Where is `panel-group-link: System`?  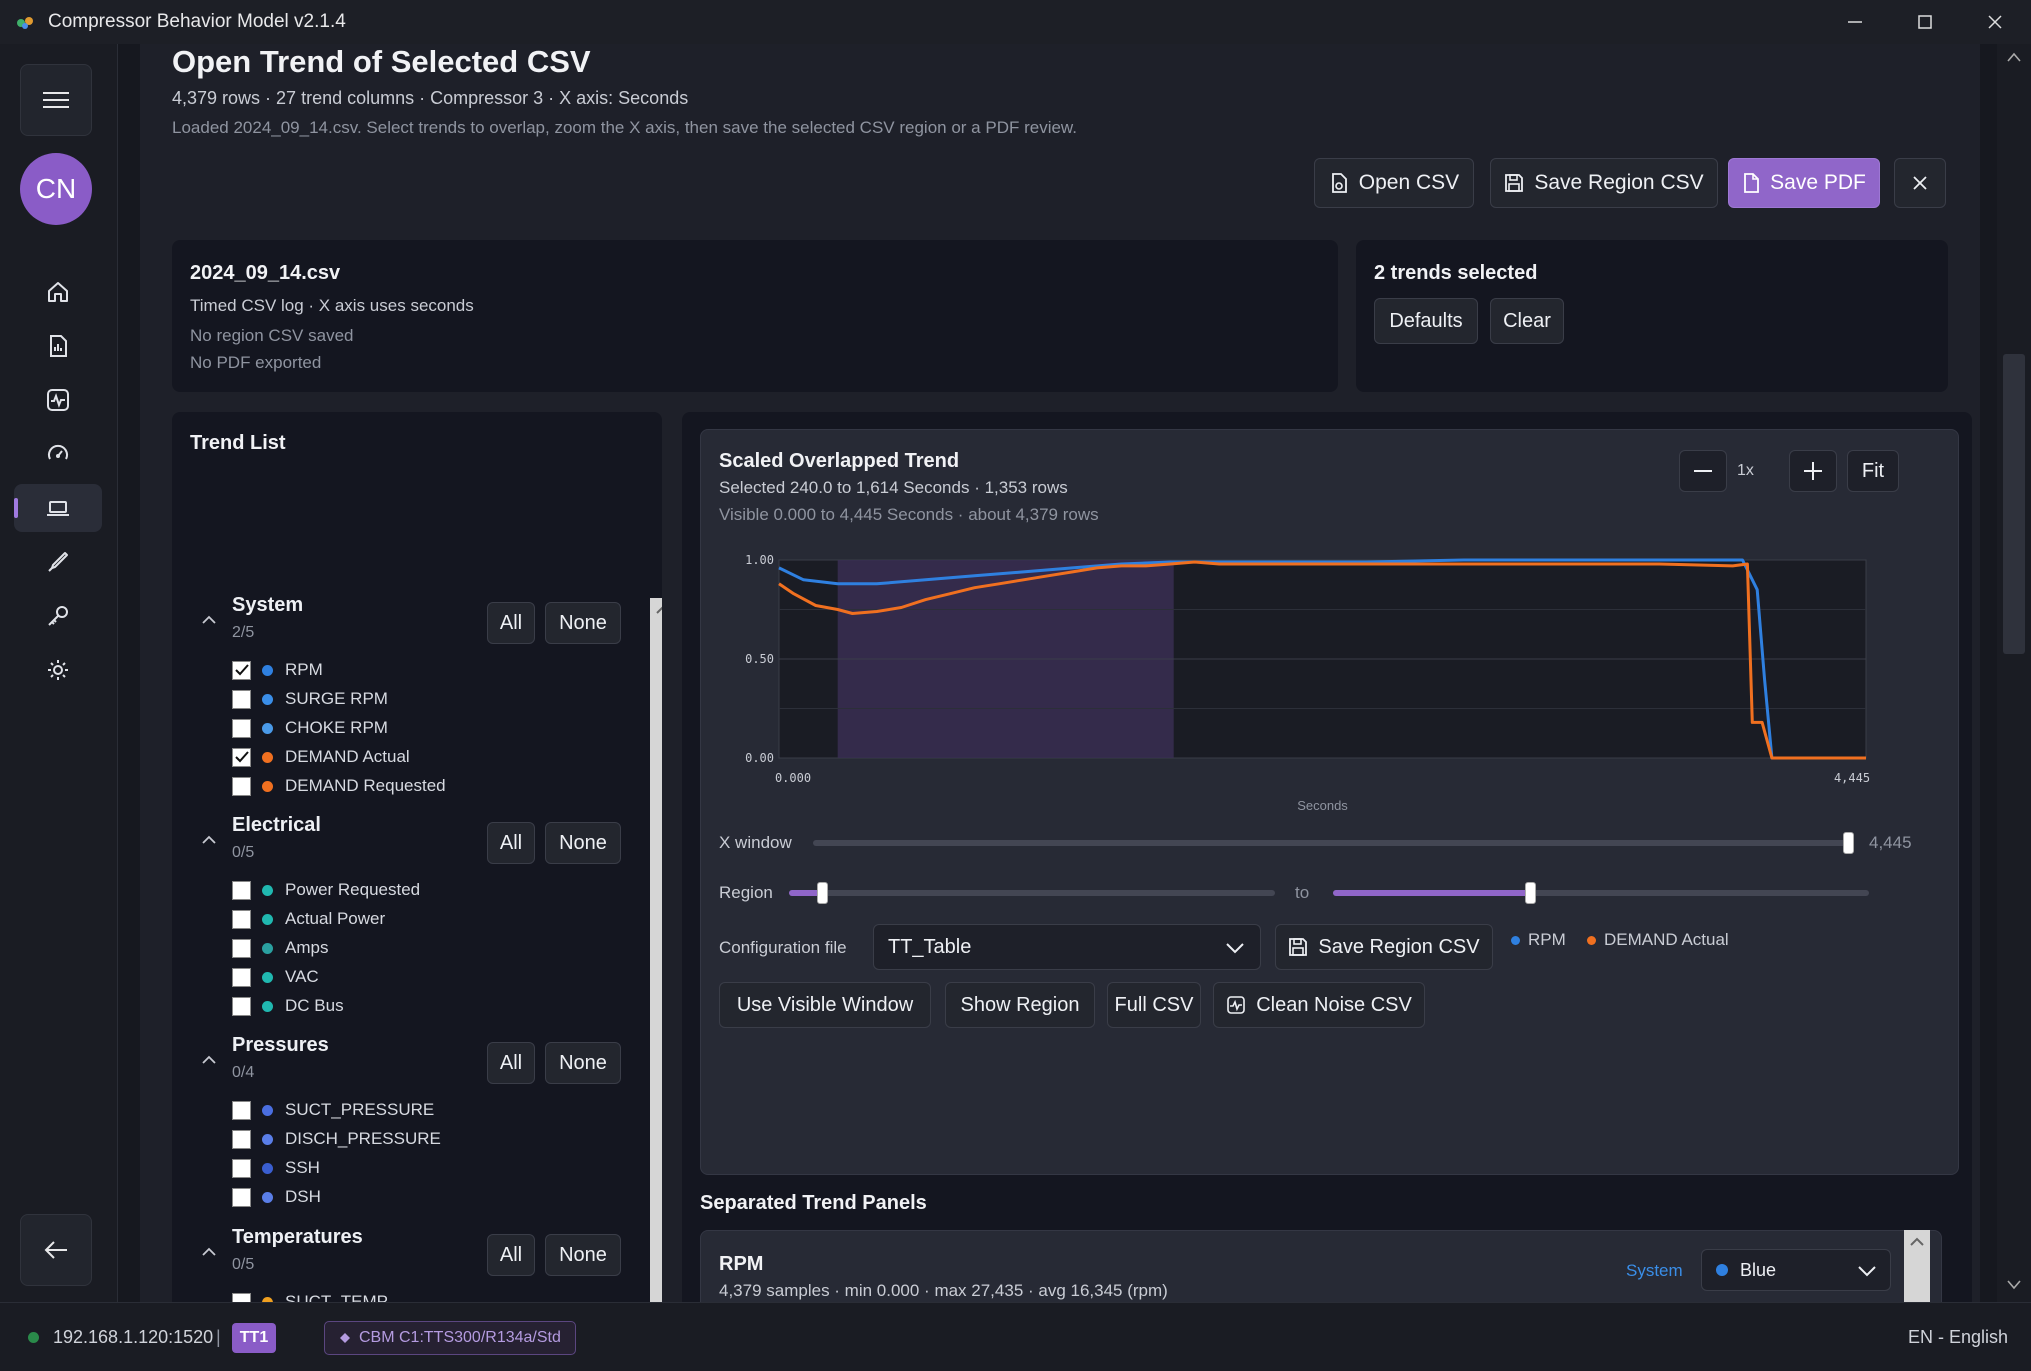
panel-group-link: System is located at coordinates (1654, 1270).